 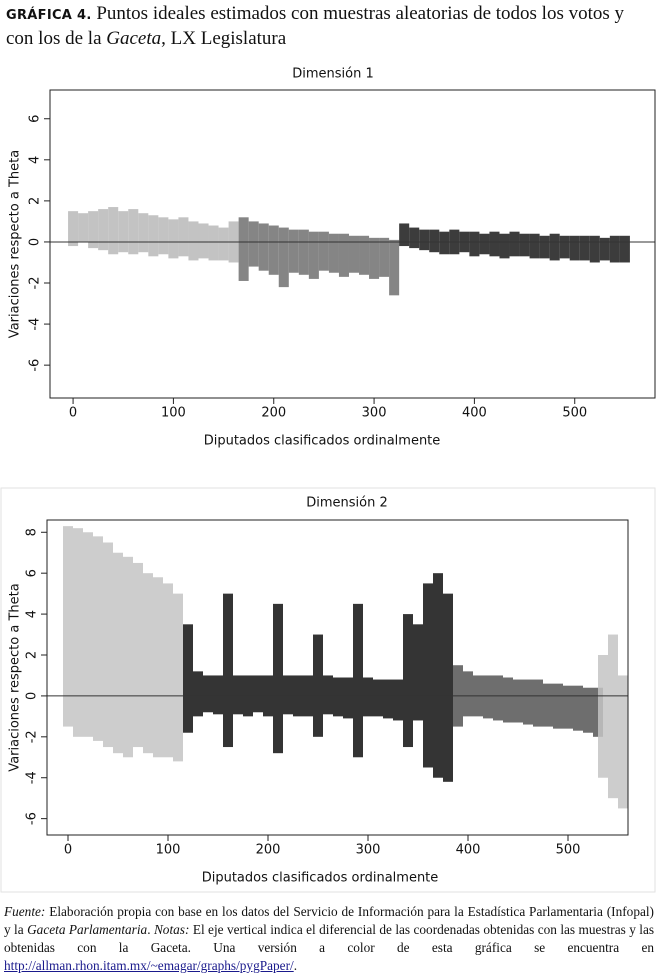 What do you see at coordinates (134, 38) in the screenshot?
I see `title-italic: Gaceta` at bounding box center [134, 38].